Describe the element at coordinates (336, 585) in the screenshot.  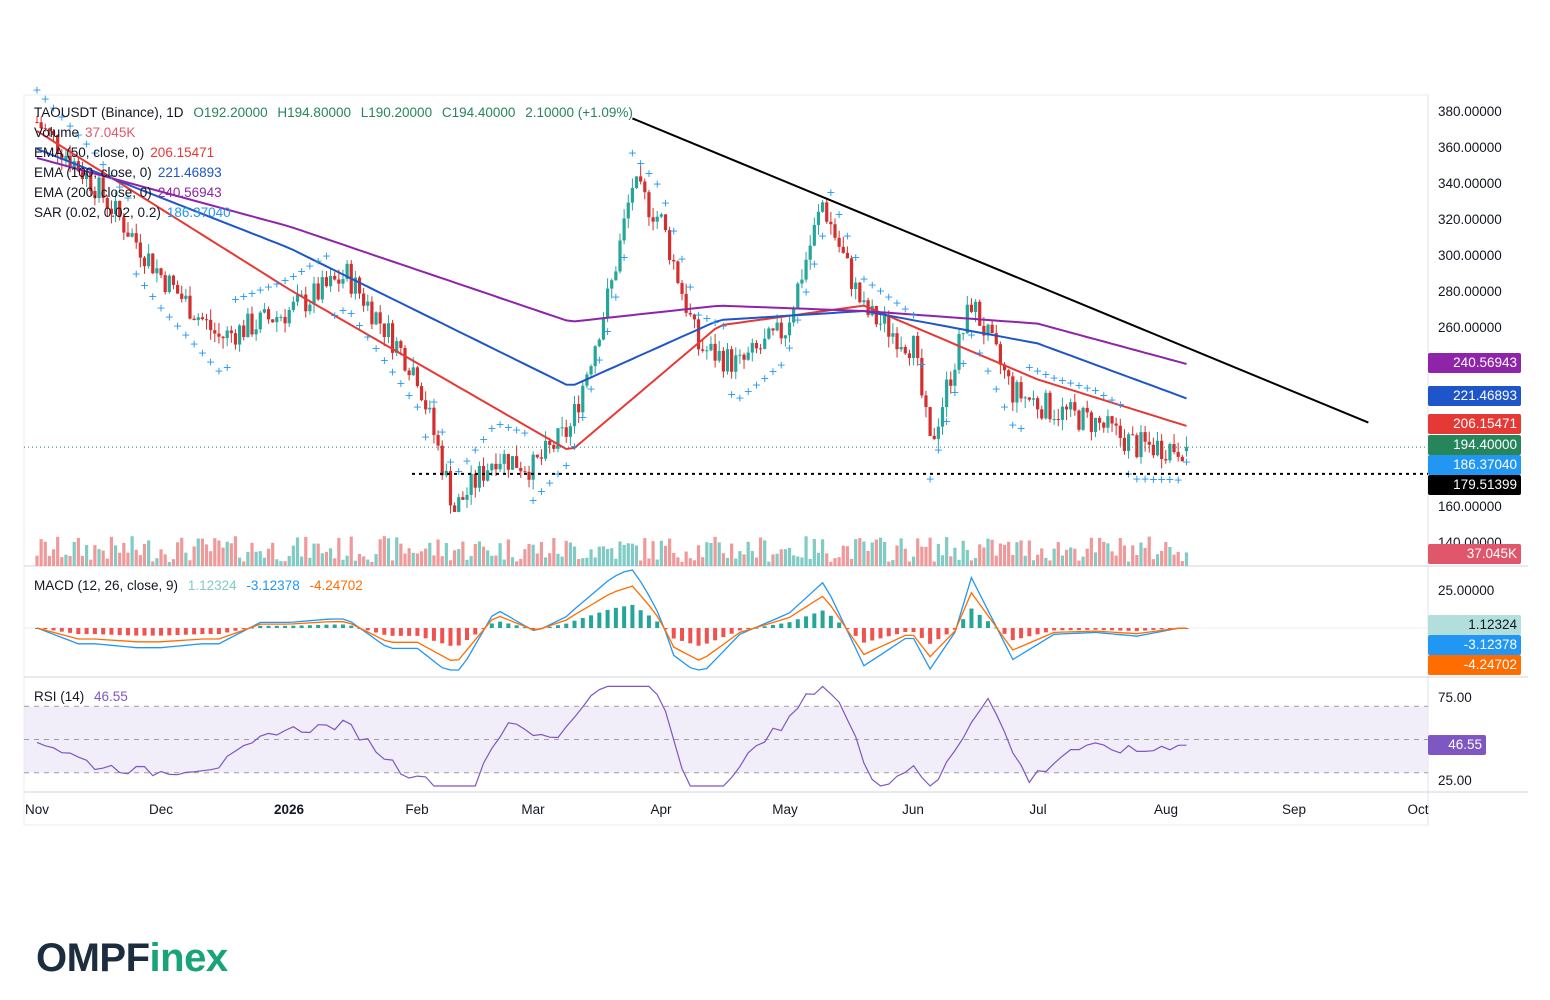
I see `macd-signal-value: -4.24702` at that location.